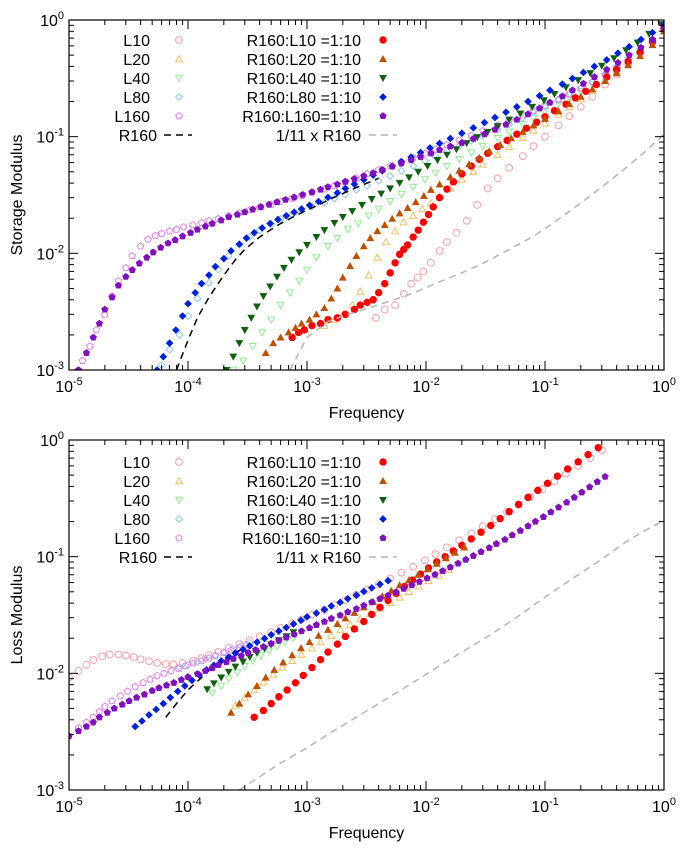  What do you see at coordinates (153, 520) in the screenshot?
I see `legend-entry-l80: L80` at bounding box center [153, 520].